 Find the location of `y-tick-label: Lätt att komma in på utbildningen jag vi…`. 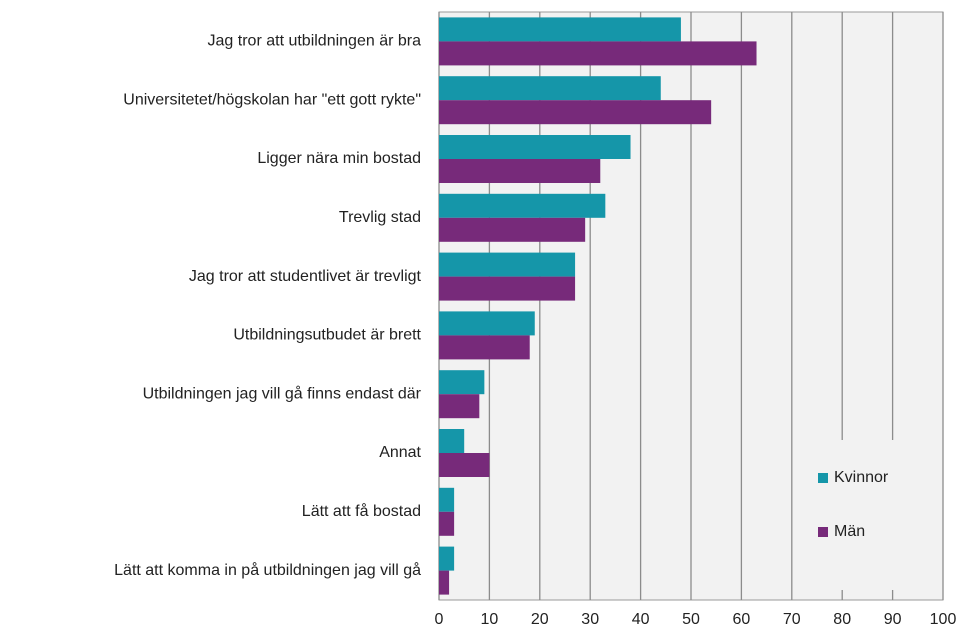

y-tick-label: Lätt att komma in på utbildningen jag vi… is located at coordinates (267, 570).